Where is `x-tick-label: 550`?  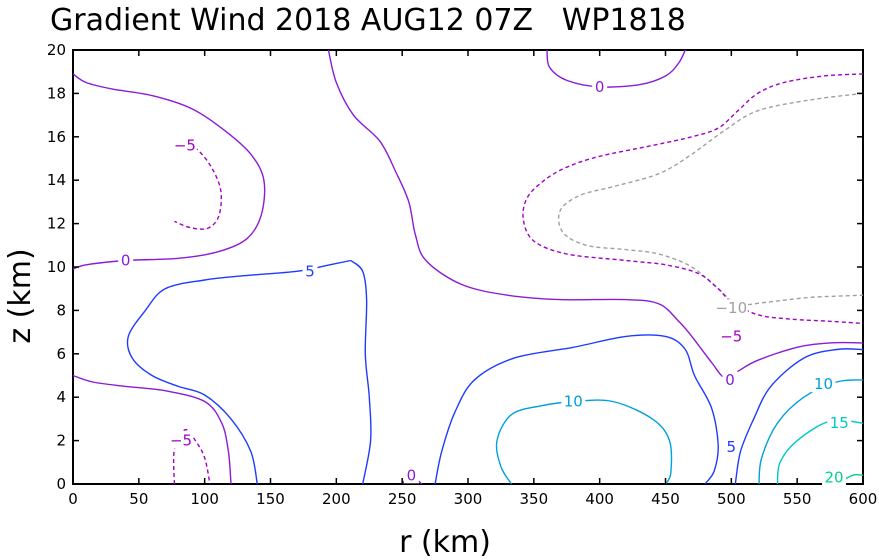
x-tick-label: 550 is located at coordinates (797, 499).